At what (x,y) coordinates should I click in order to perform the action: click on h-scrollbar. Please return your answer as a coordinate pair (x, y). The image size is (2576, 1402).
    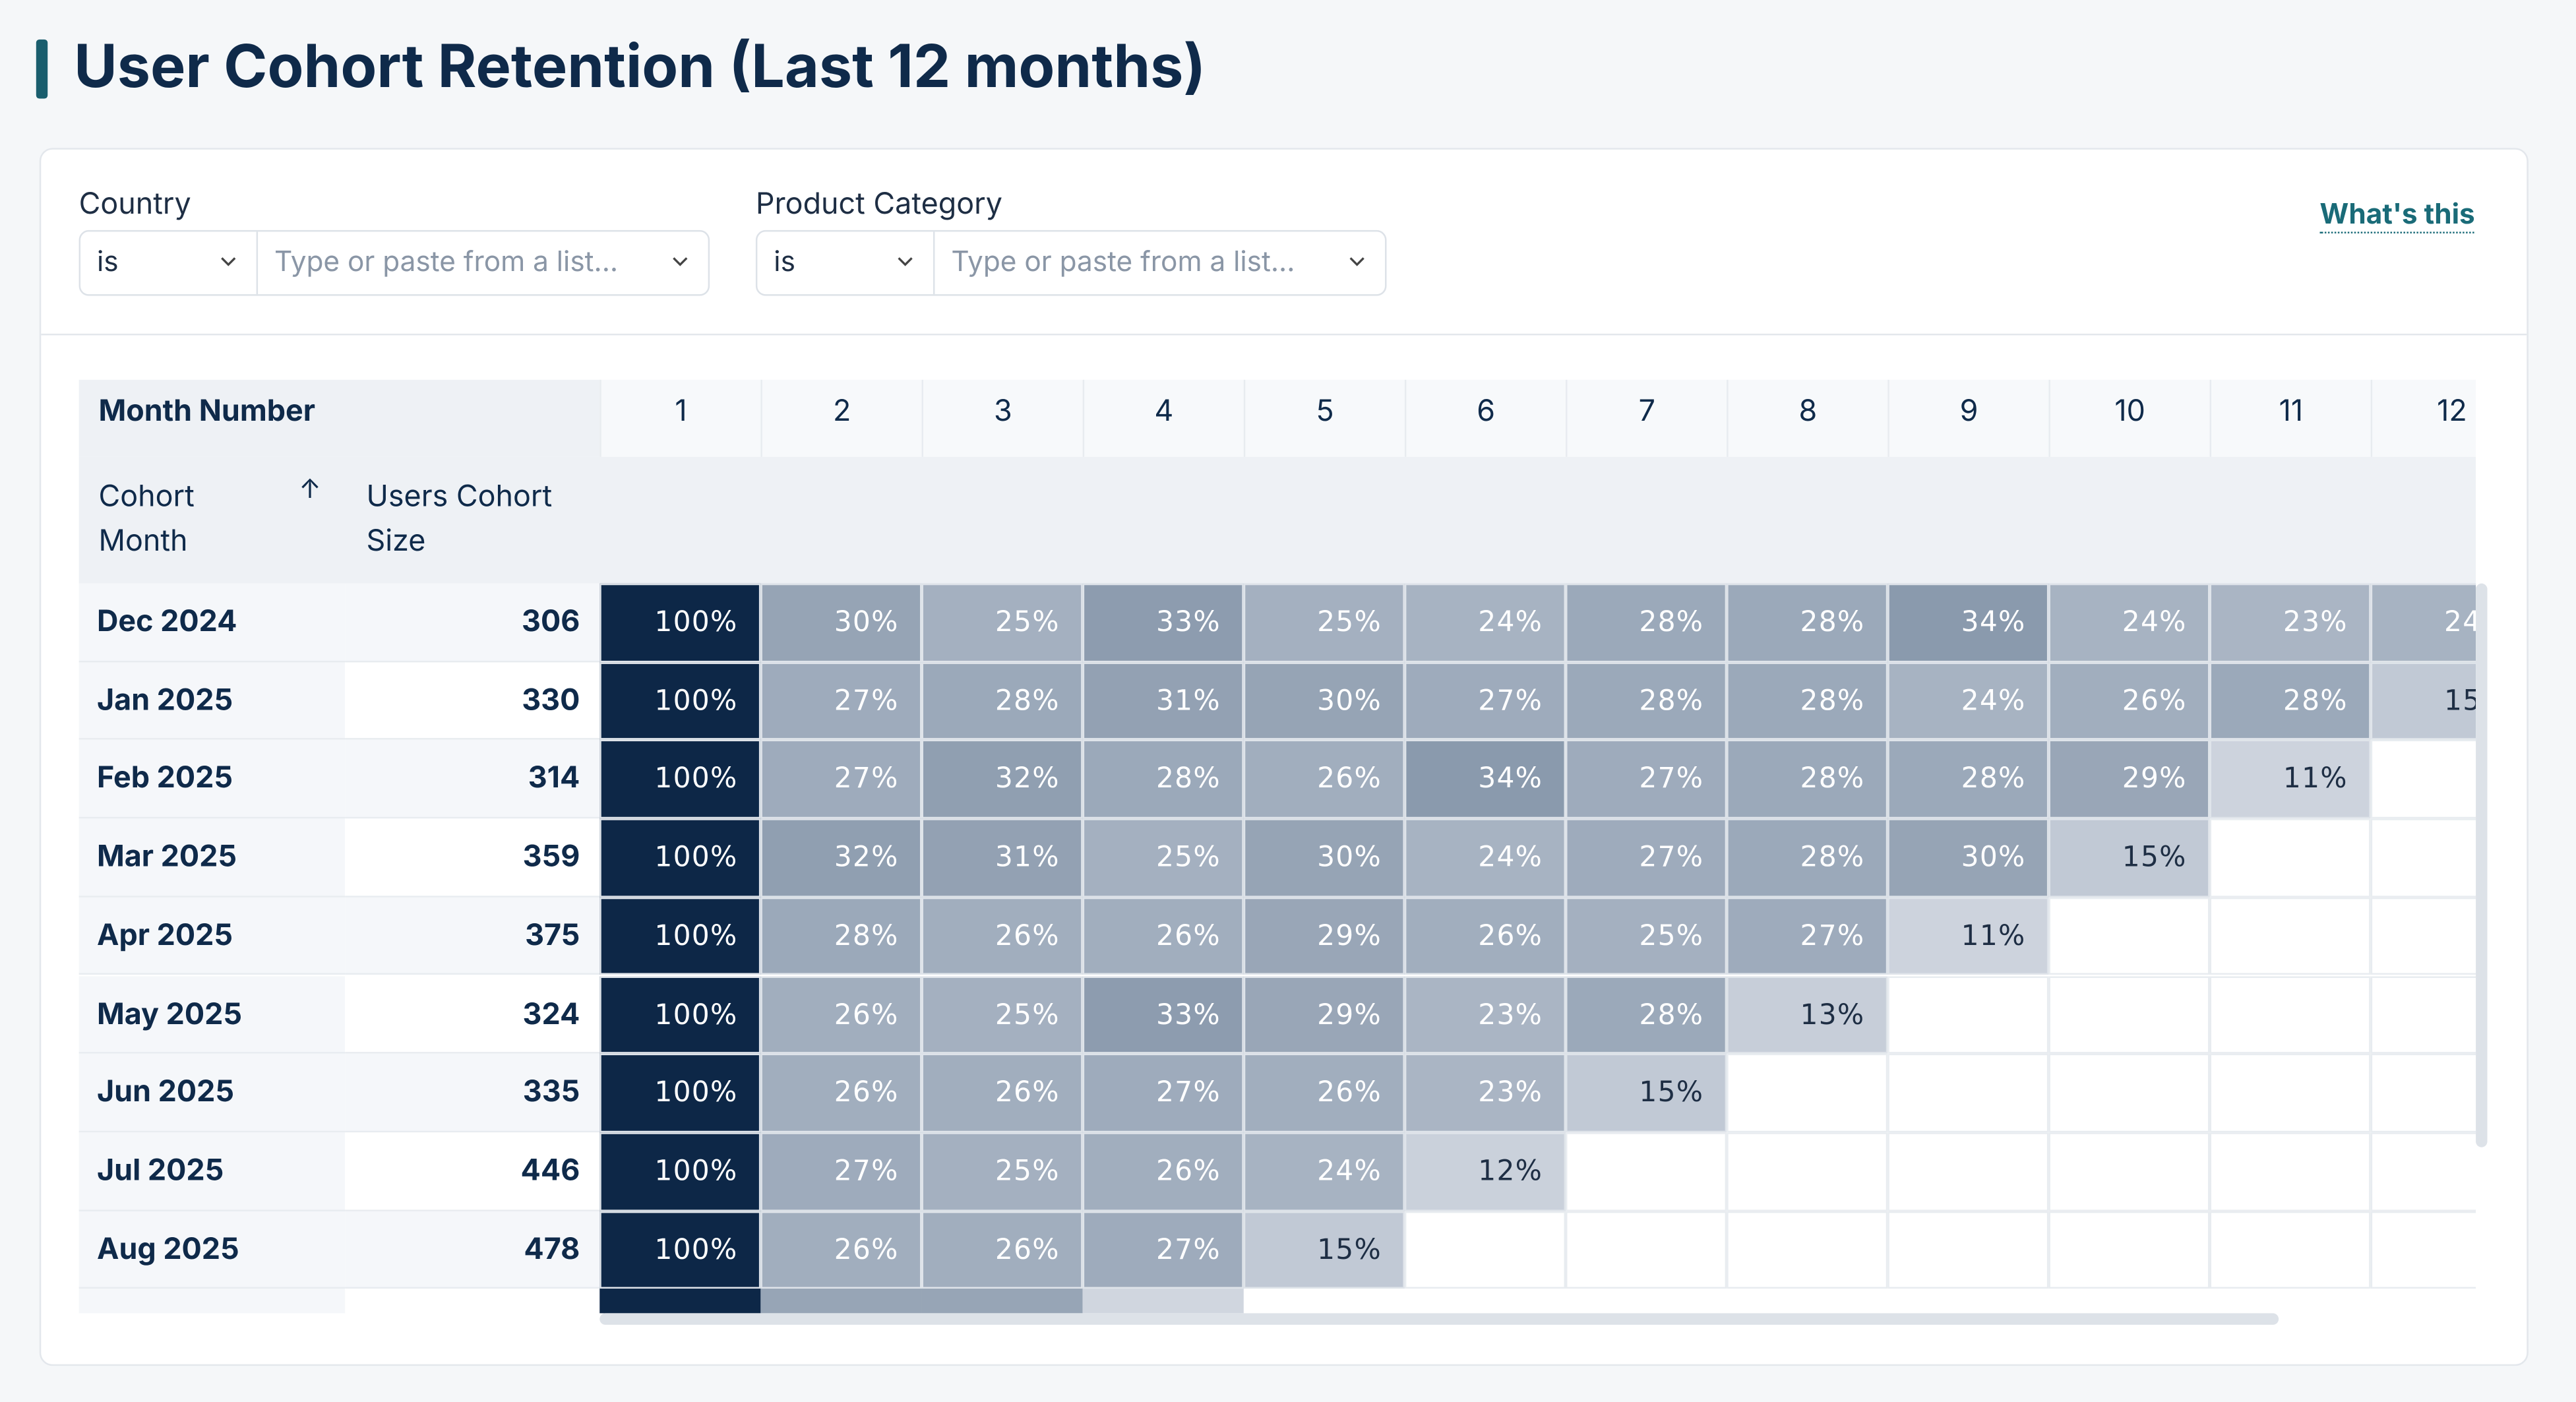
    Looking at the image, I should click on (1439, 1319).